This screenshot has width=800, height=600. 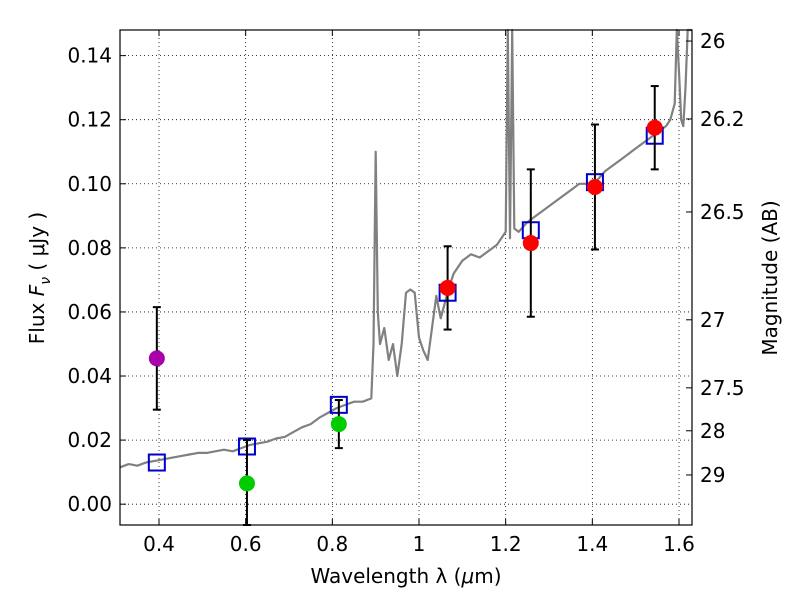 What do you see at coordinates (679, 544) in the screenshot?
I see `x-tick-label: 1.6` at bounding box center [679, 544].